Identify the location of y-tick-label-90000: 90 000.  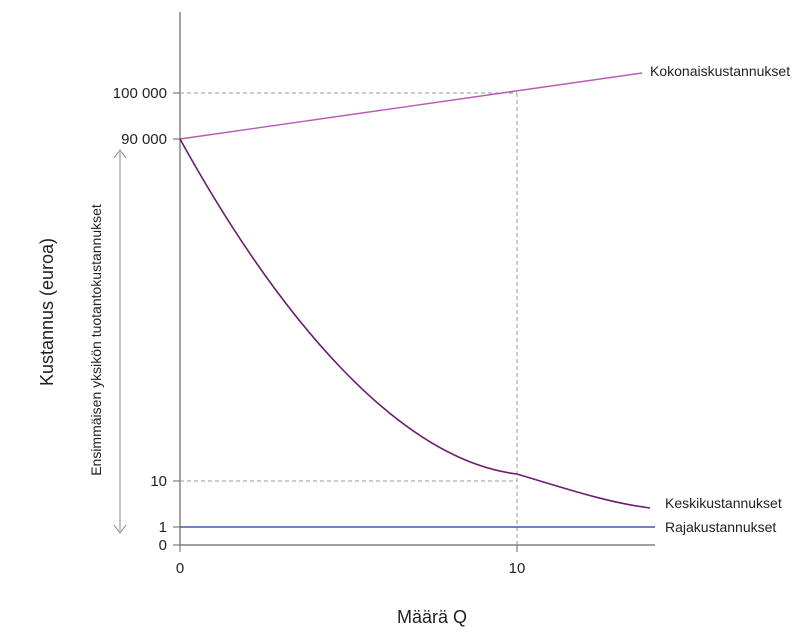
(144, 139).